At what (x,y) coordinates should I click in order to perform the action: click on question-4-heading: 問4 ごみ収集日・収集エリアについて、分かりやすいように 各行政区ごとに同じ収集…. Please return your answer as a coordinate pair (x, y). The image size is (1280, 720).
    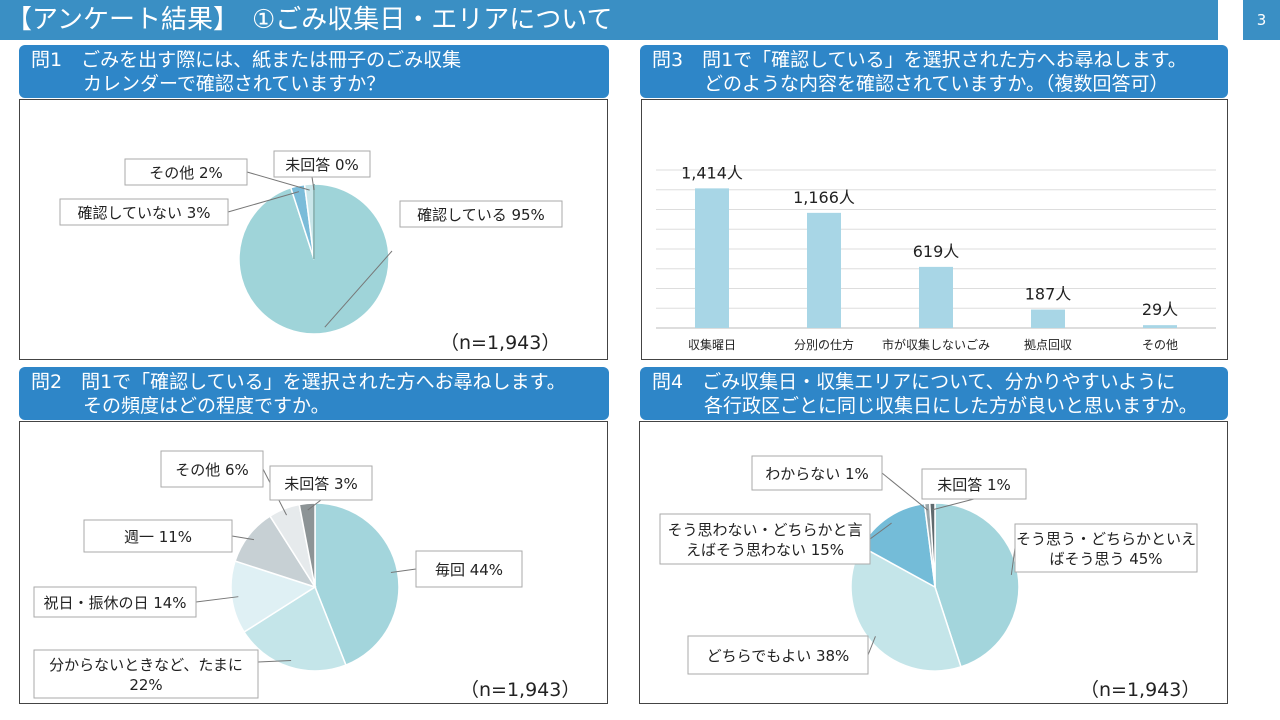
    Looking at the image, I should click on (934, 393).